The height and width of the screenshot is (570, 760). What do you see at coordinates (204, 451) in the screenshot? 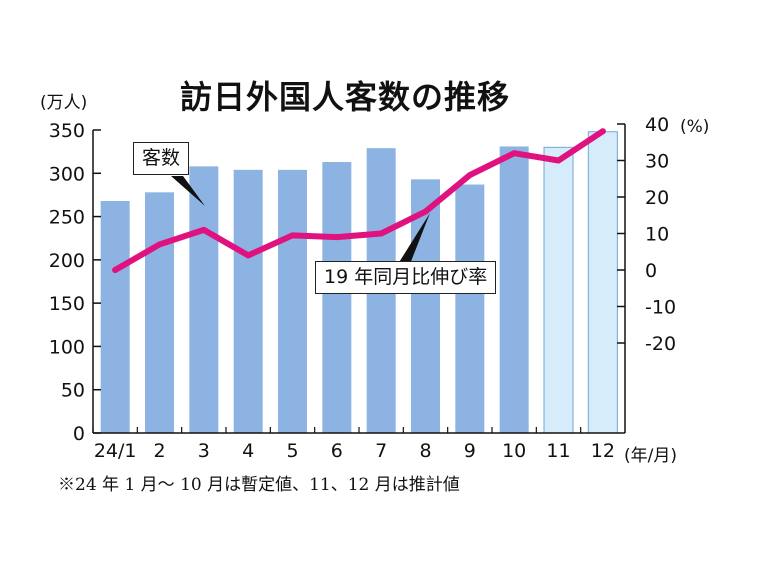
I see `x-tick-label: 3` at bounding box center [204, 451].